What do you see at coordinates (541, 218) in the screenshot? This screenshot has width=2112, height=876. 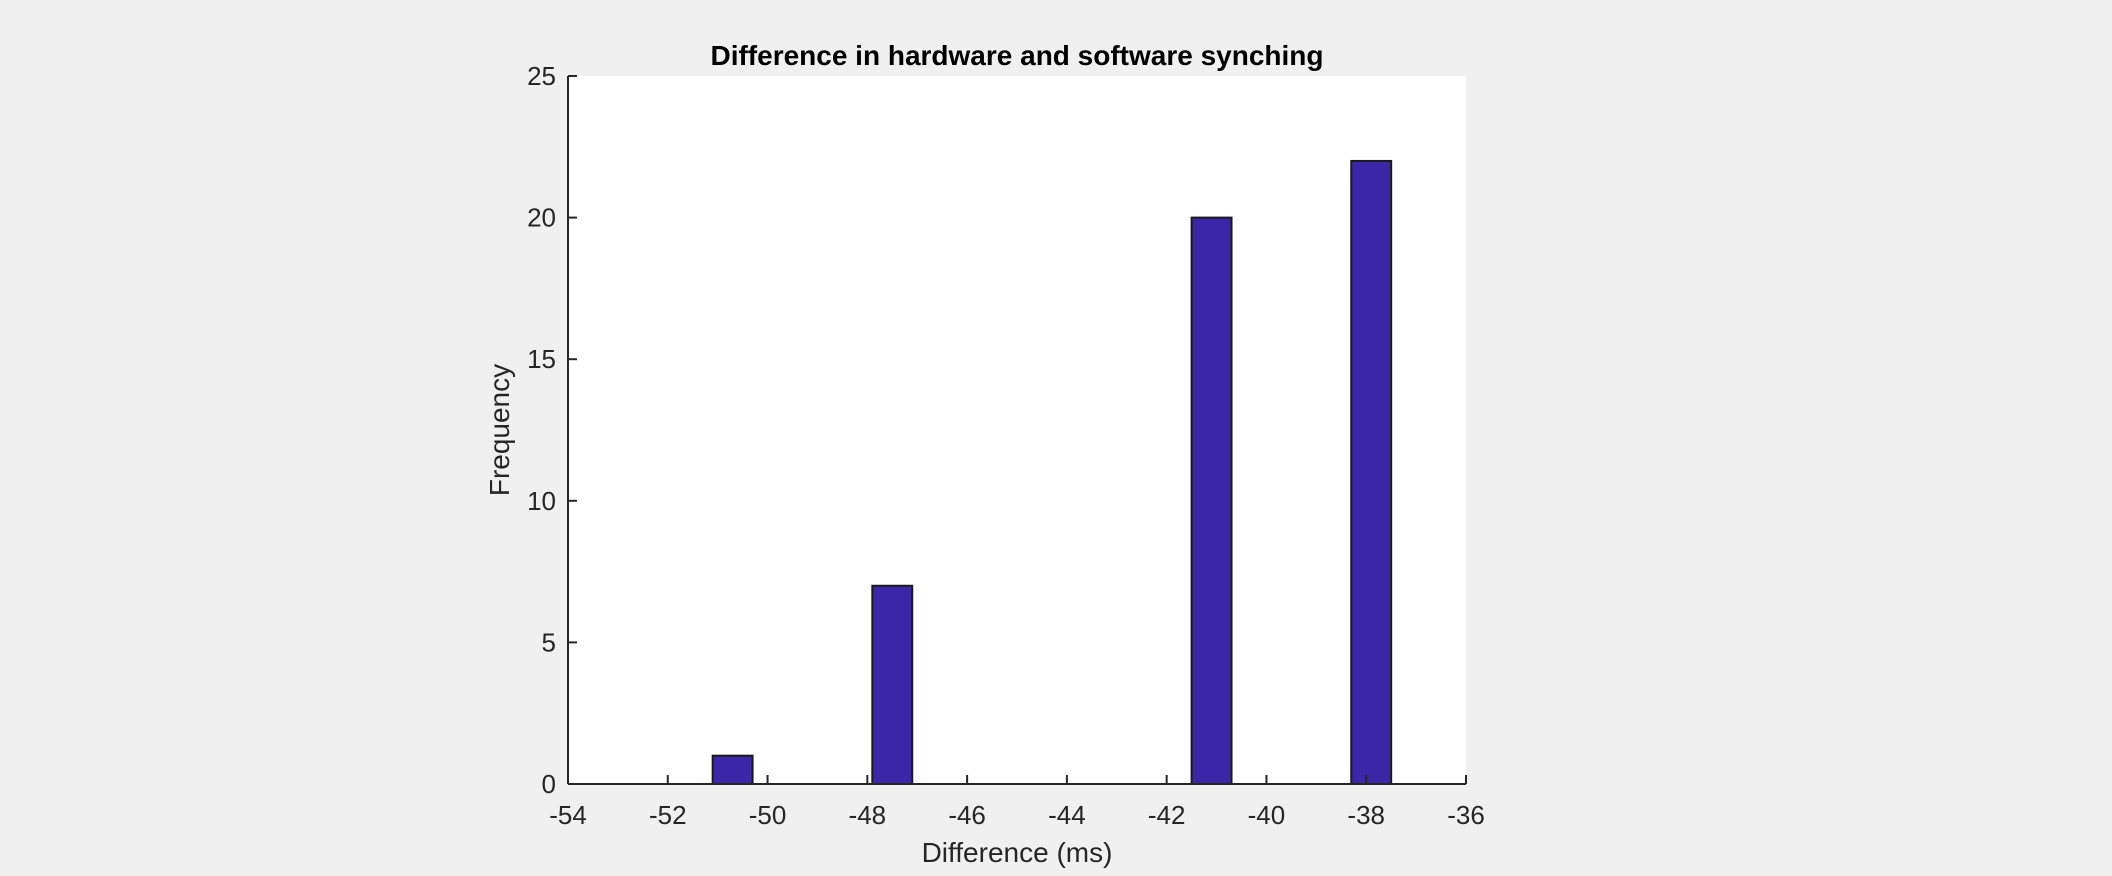 I see `y-tick-label: 20` at bounding box center [541, 218].